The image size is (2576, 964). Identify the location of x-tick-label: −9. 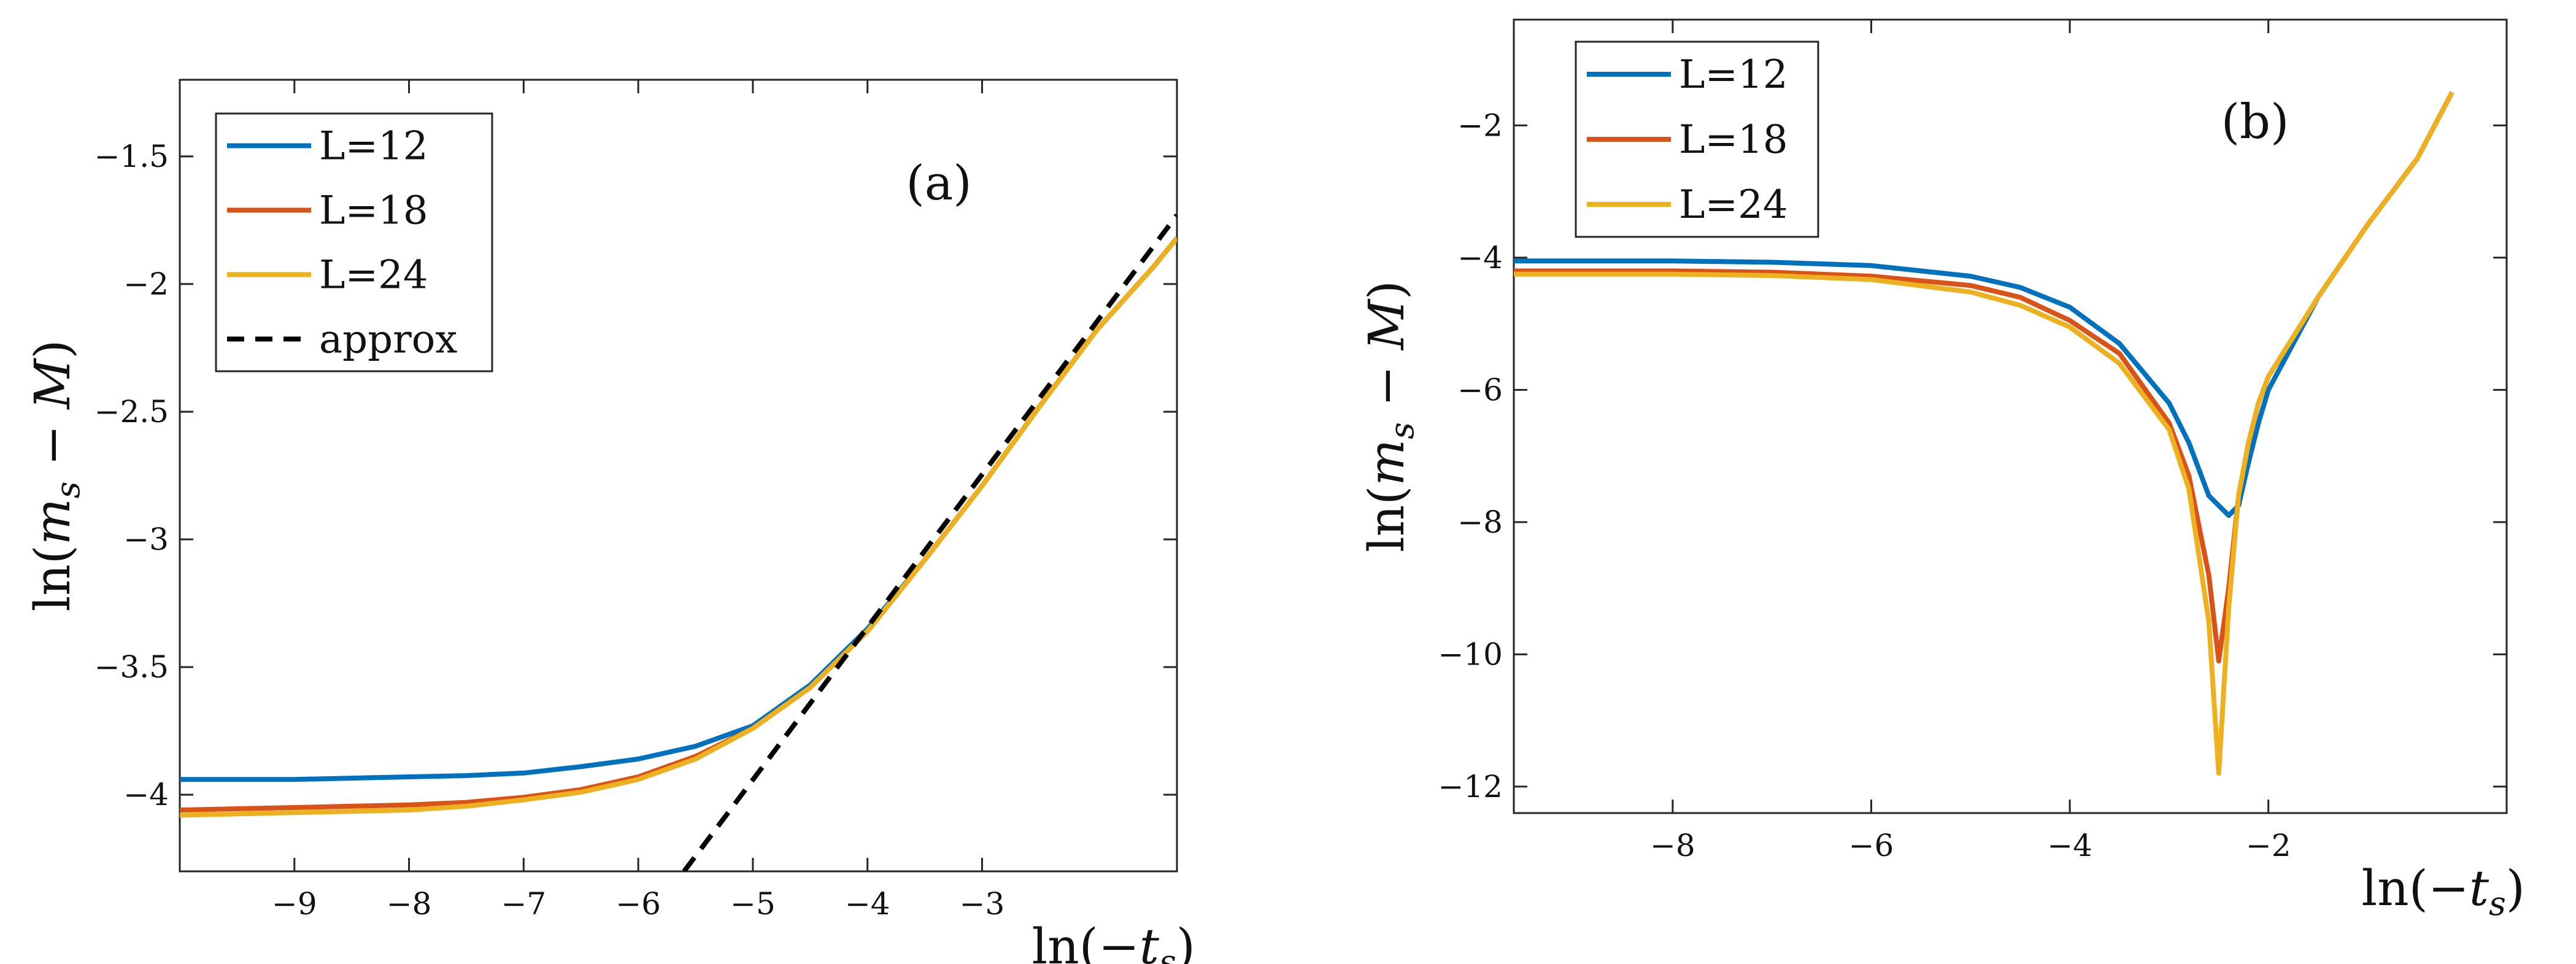
(294, 904).